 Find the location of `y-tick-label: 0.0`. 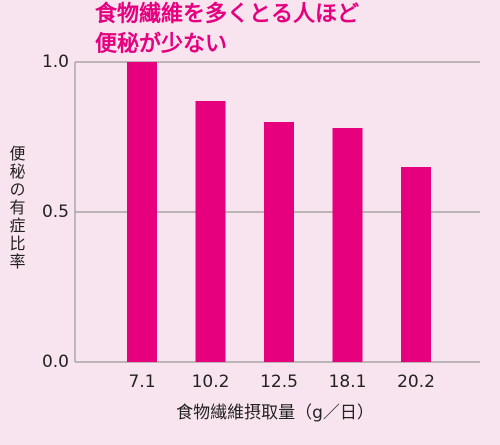

y-tick-label: 0.0 is located at coordinates (55, 362).